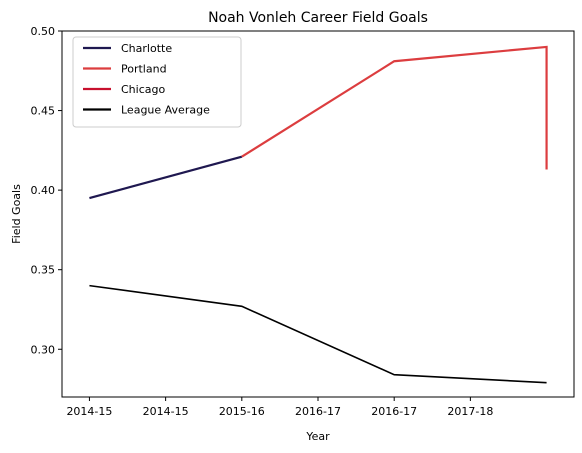  What do you see at coordinates (146, 48) in the screenshot?
I see `legend-label: Charlotte` at bounding box center [146, 48].